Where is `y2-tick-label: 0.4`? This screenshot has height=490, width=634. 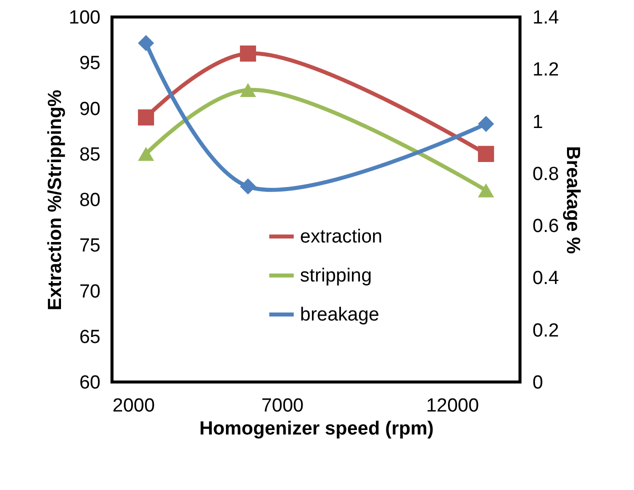 y2-tick-label: 0.4 is located at coordinates (546, 279).